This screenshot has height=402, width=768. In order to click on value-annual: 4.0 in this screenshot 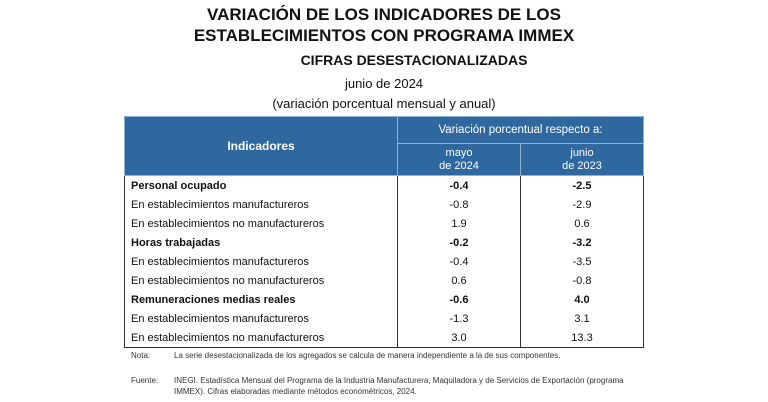, I will do `click(582, 299)`.